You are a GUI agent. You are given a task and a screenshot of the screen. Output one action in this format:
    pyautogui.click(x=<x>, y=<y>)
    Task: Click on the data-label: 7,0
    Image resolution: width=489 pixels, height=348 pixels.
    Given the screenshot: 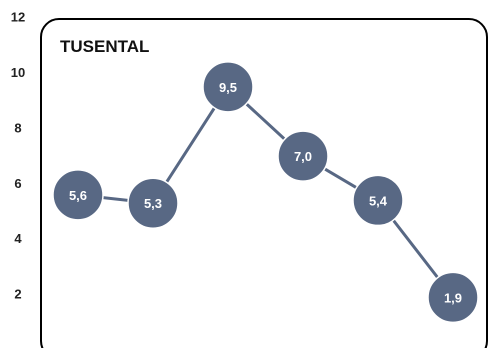 What is the action you would take?
    pyautogui.click(x=303, y=156)
    